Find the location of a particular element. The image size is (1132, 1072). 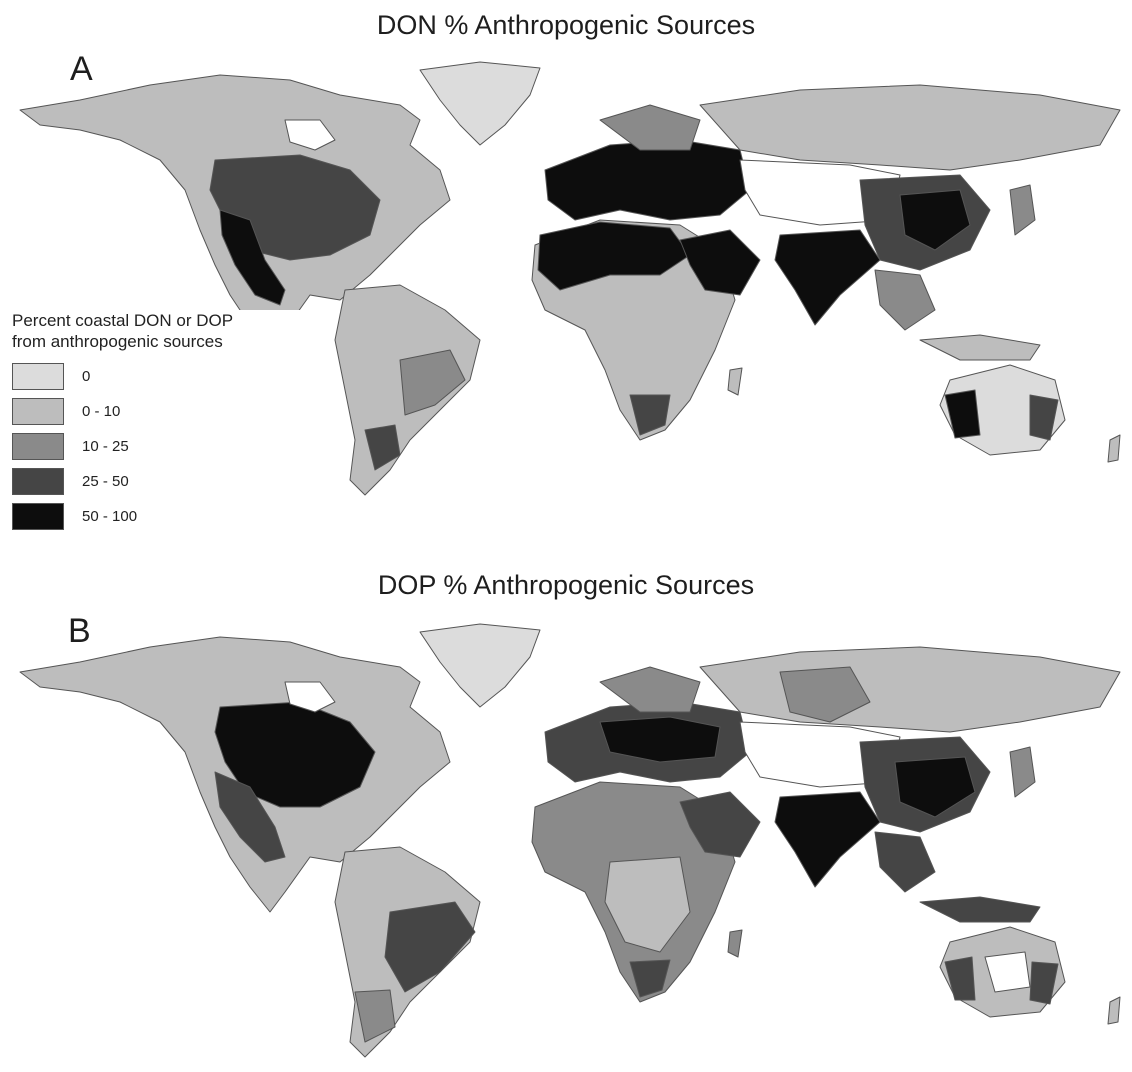

southern-africa-a is located at coordinates (650, 415).